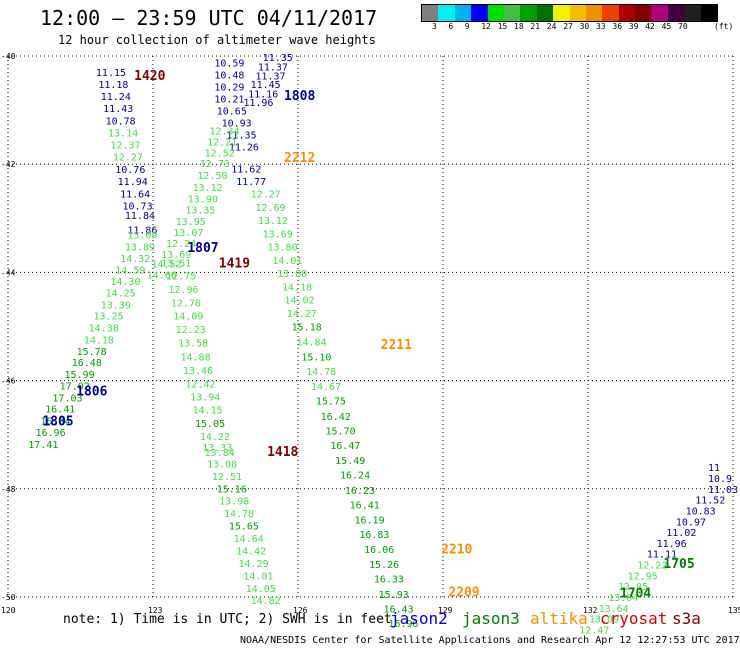 The width and height of the screenshot is (740, 650). Describe the element at coordinates (403, 624) in the screenshot. I see `swh-value: 16.96` at that location.